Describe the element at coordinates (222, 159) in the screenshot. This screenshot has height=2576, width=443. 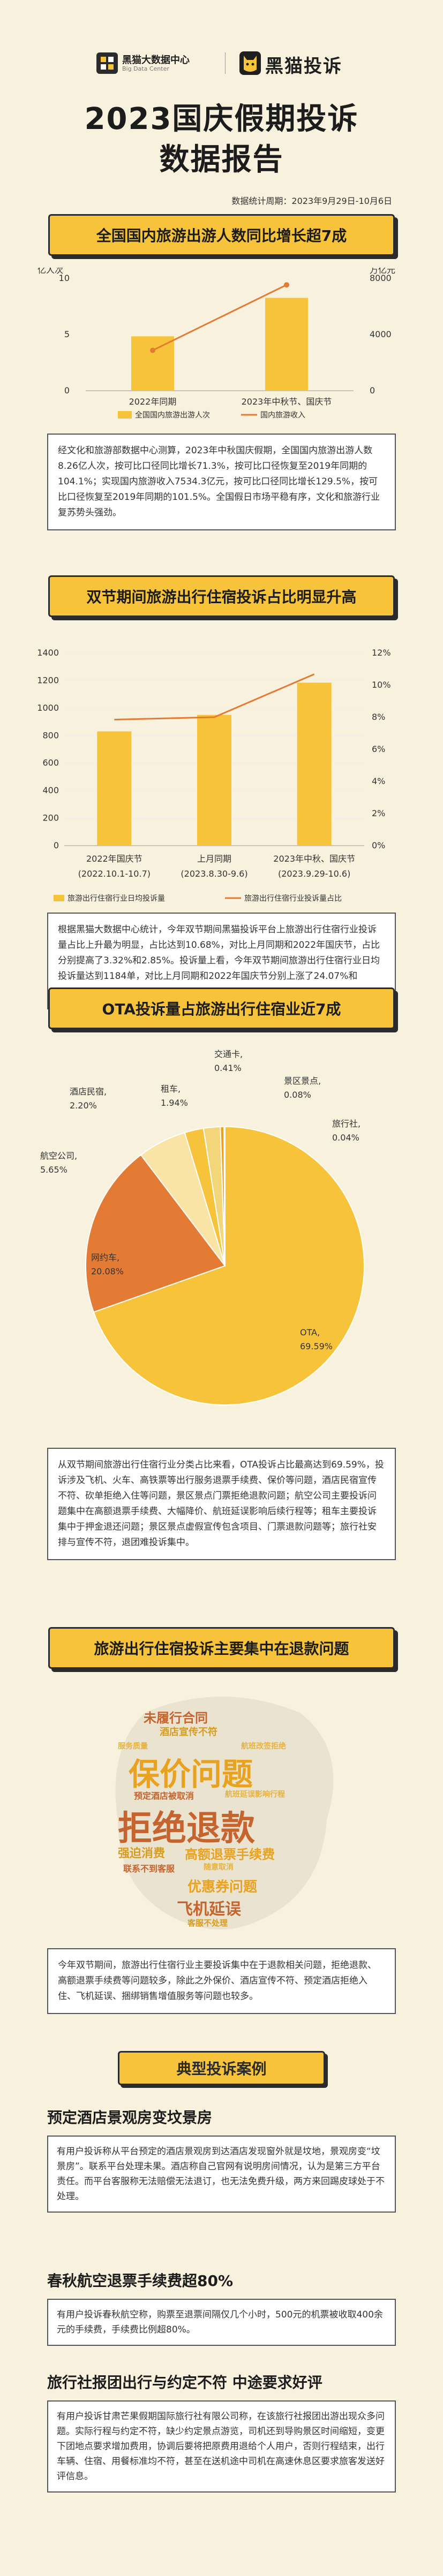
I see `title-line-2: 数据报告` at that location.